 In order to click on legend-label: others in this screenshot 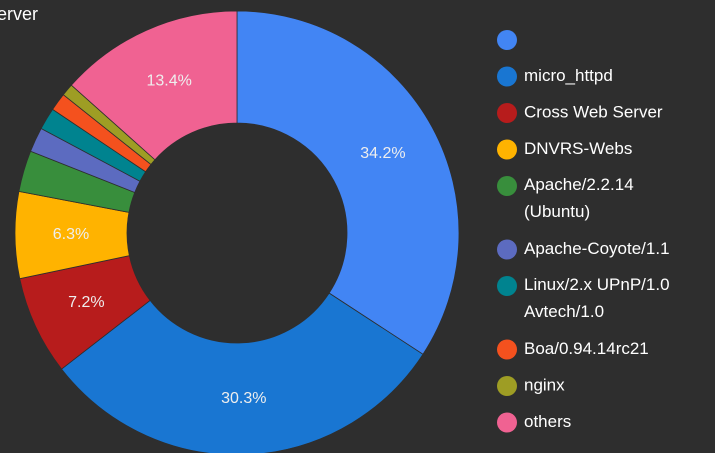, I will do `click(547, 421)`.